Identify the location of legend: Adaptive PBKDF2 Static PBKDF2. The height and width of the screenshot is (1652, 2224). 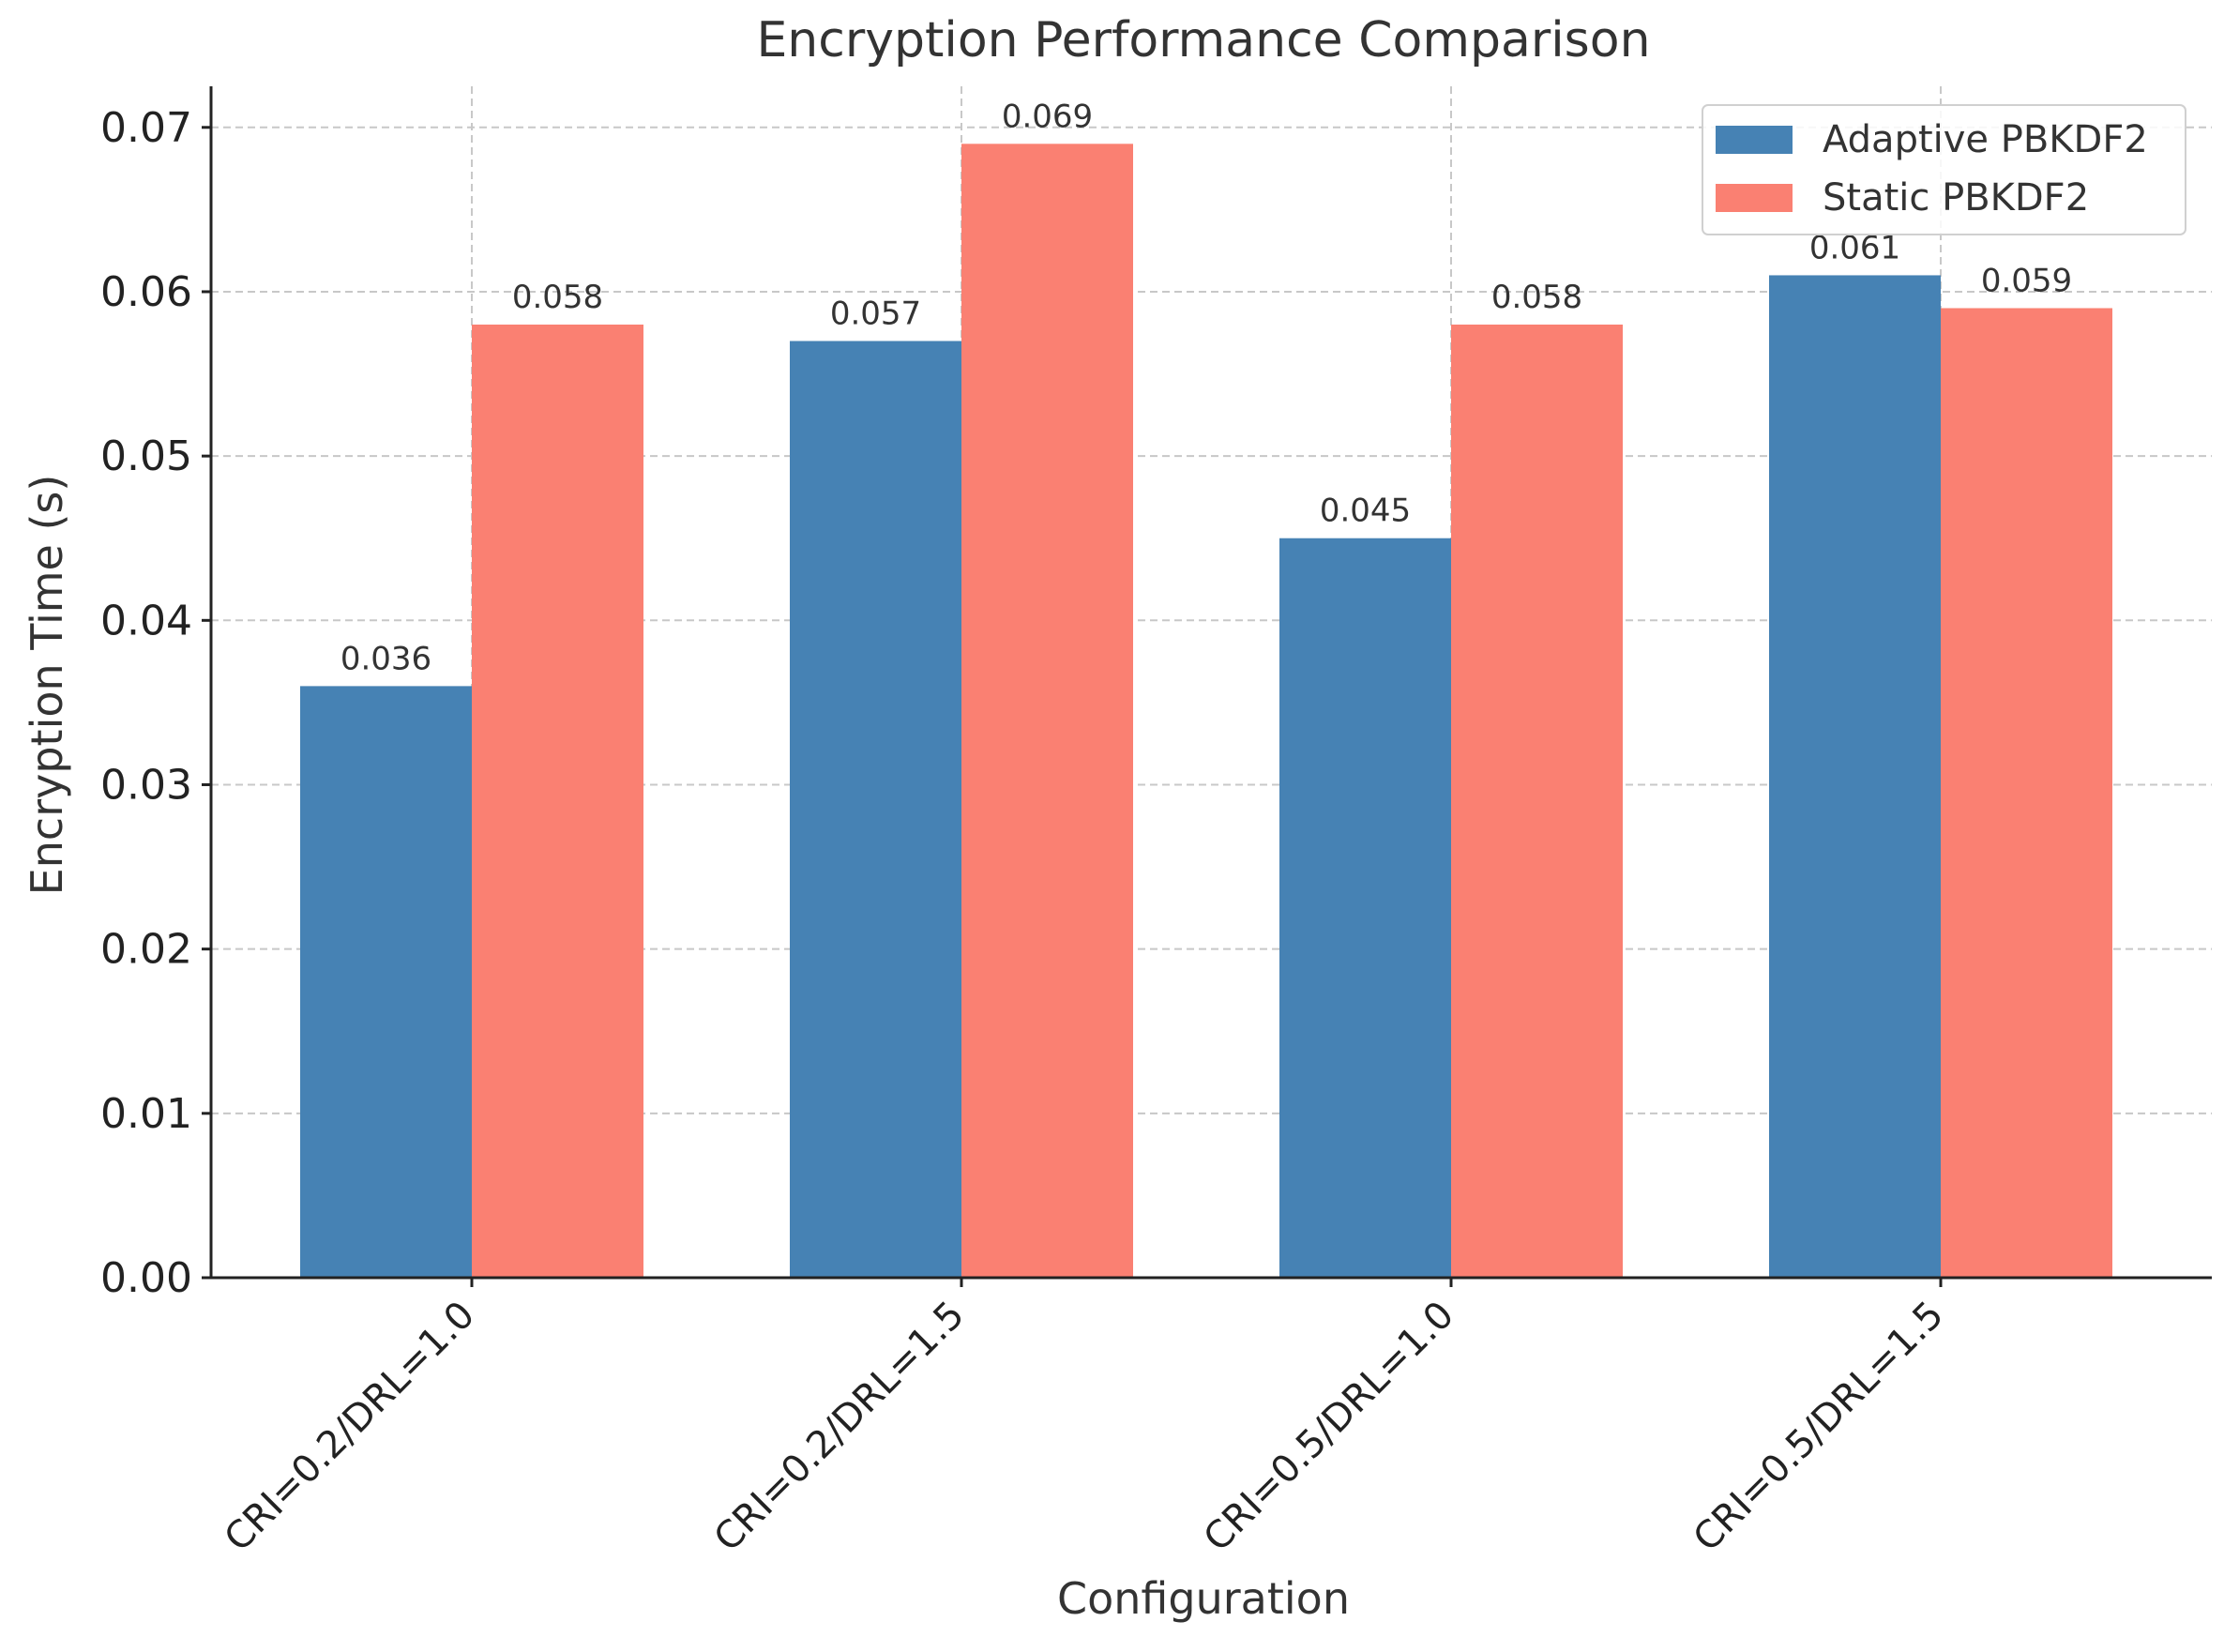
(1944, 169).